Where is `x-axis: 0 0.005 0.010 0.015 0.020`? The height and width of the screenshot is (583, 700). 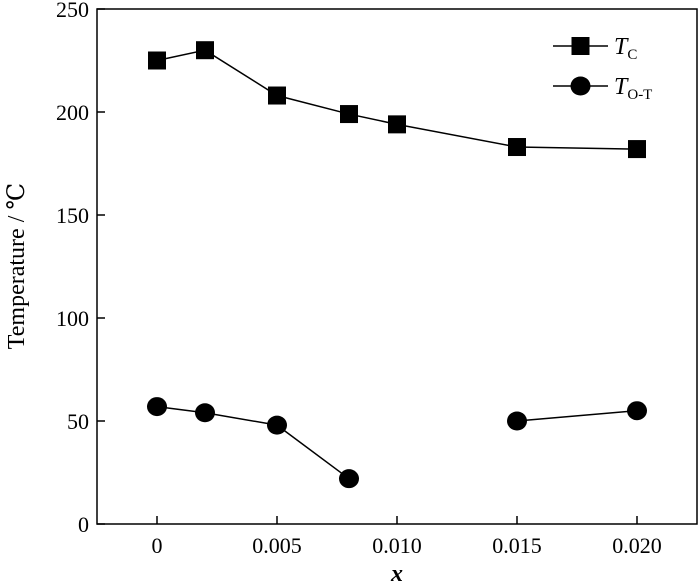
x-axis: 0 0.005 0.010 0.015 0.020 is located at coordinates (407, 537).